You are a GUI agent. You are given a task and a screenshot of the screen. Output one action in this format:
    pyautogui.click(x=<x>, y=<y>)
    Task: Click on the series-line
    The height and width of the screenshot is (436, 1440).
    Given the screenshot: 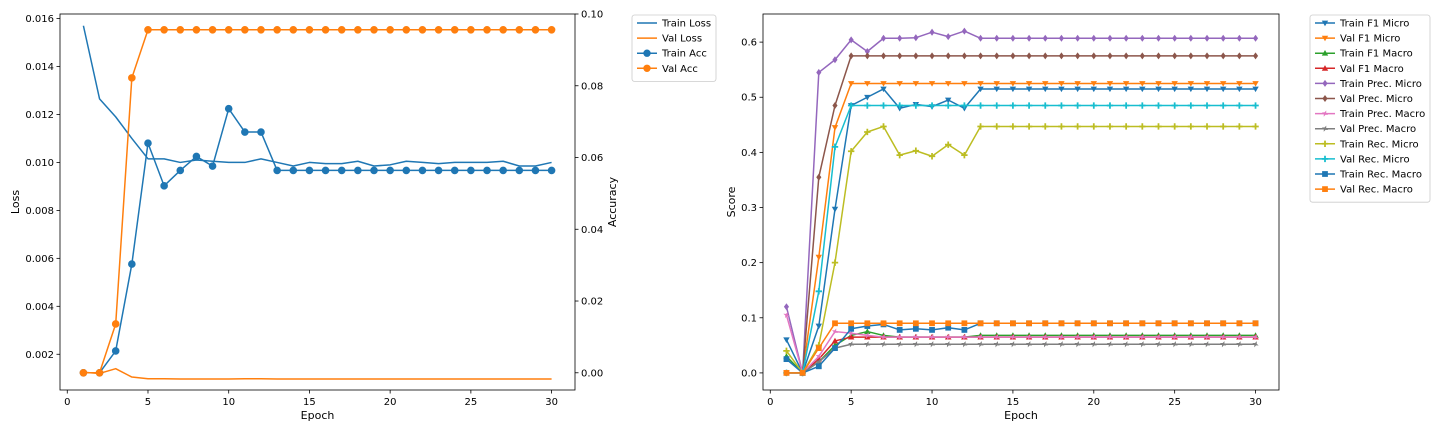 What is the action you would take?
    pyautogui.click(x=1021, y=355)
    